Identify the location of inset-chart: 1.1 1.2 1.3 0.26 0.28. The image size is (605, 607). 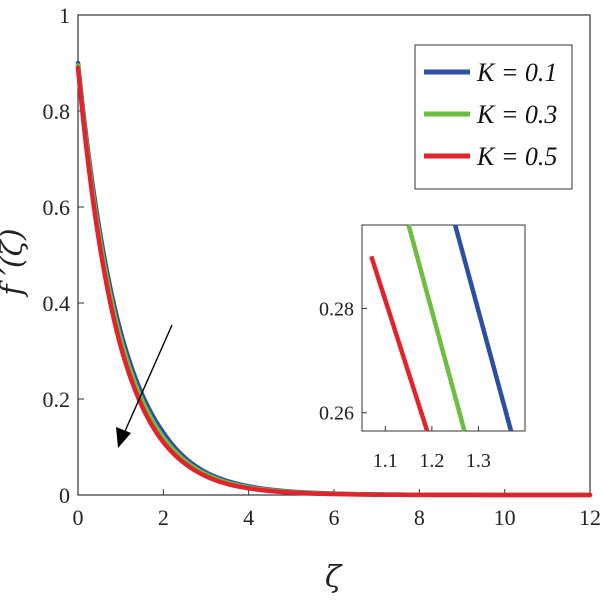
(422, 348).